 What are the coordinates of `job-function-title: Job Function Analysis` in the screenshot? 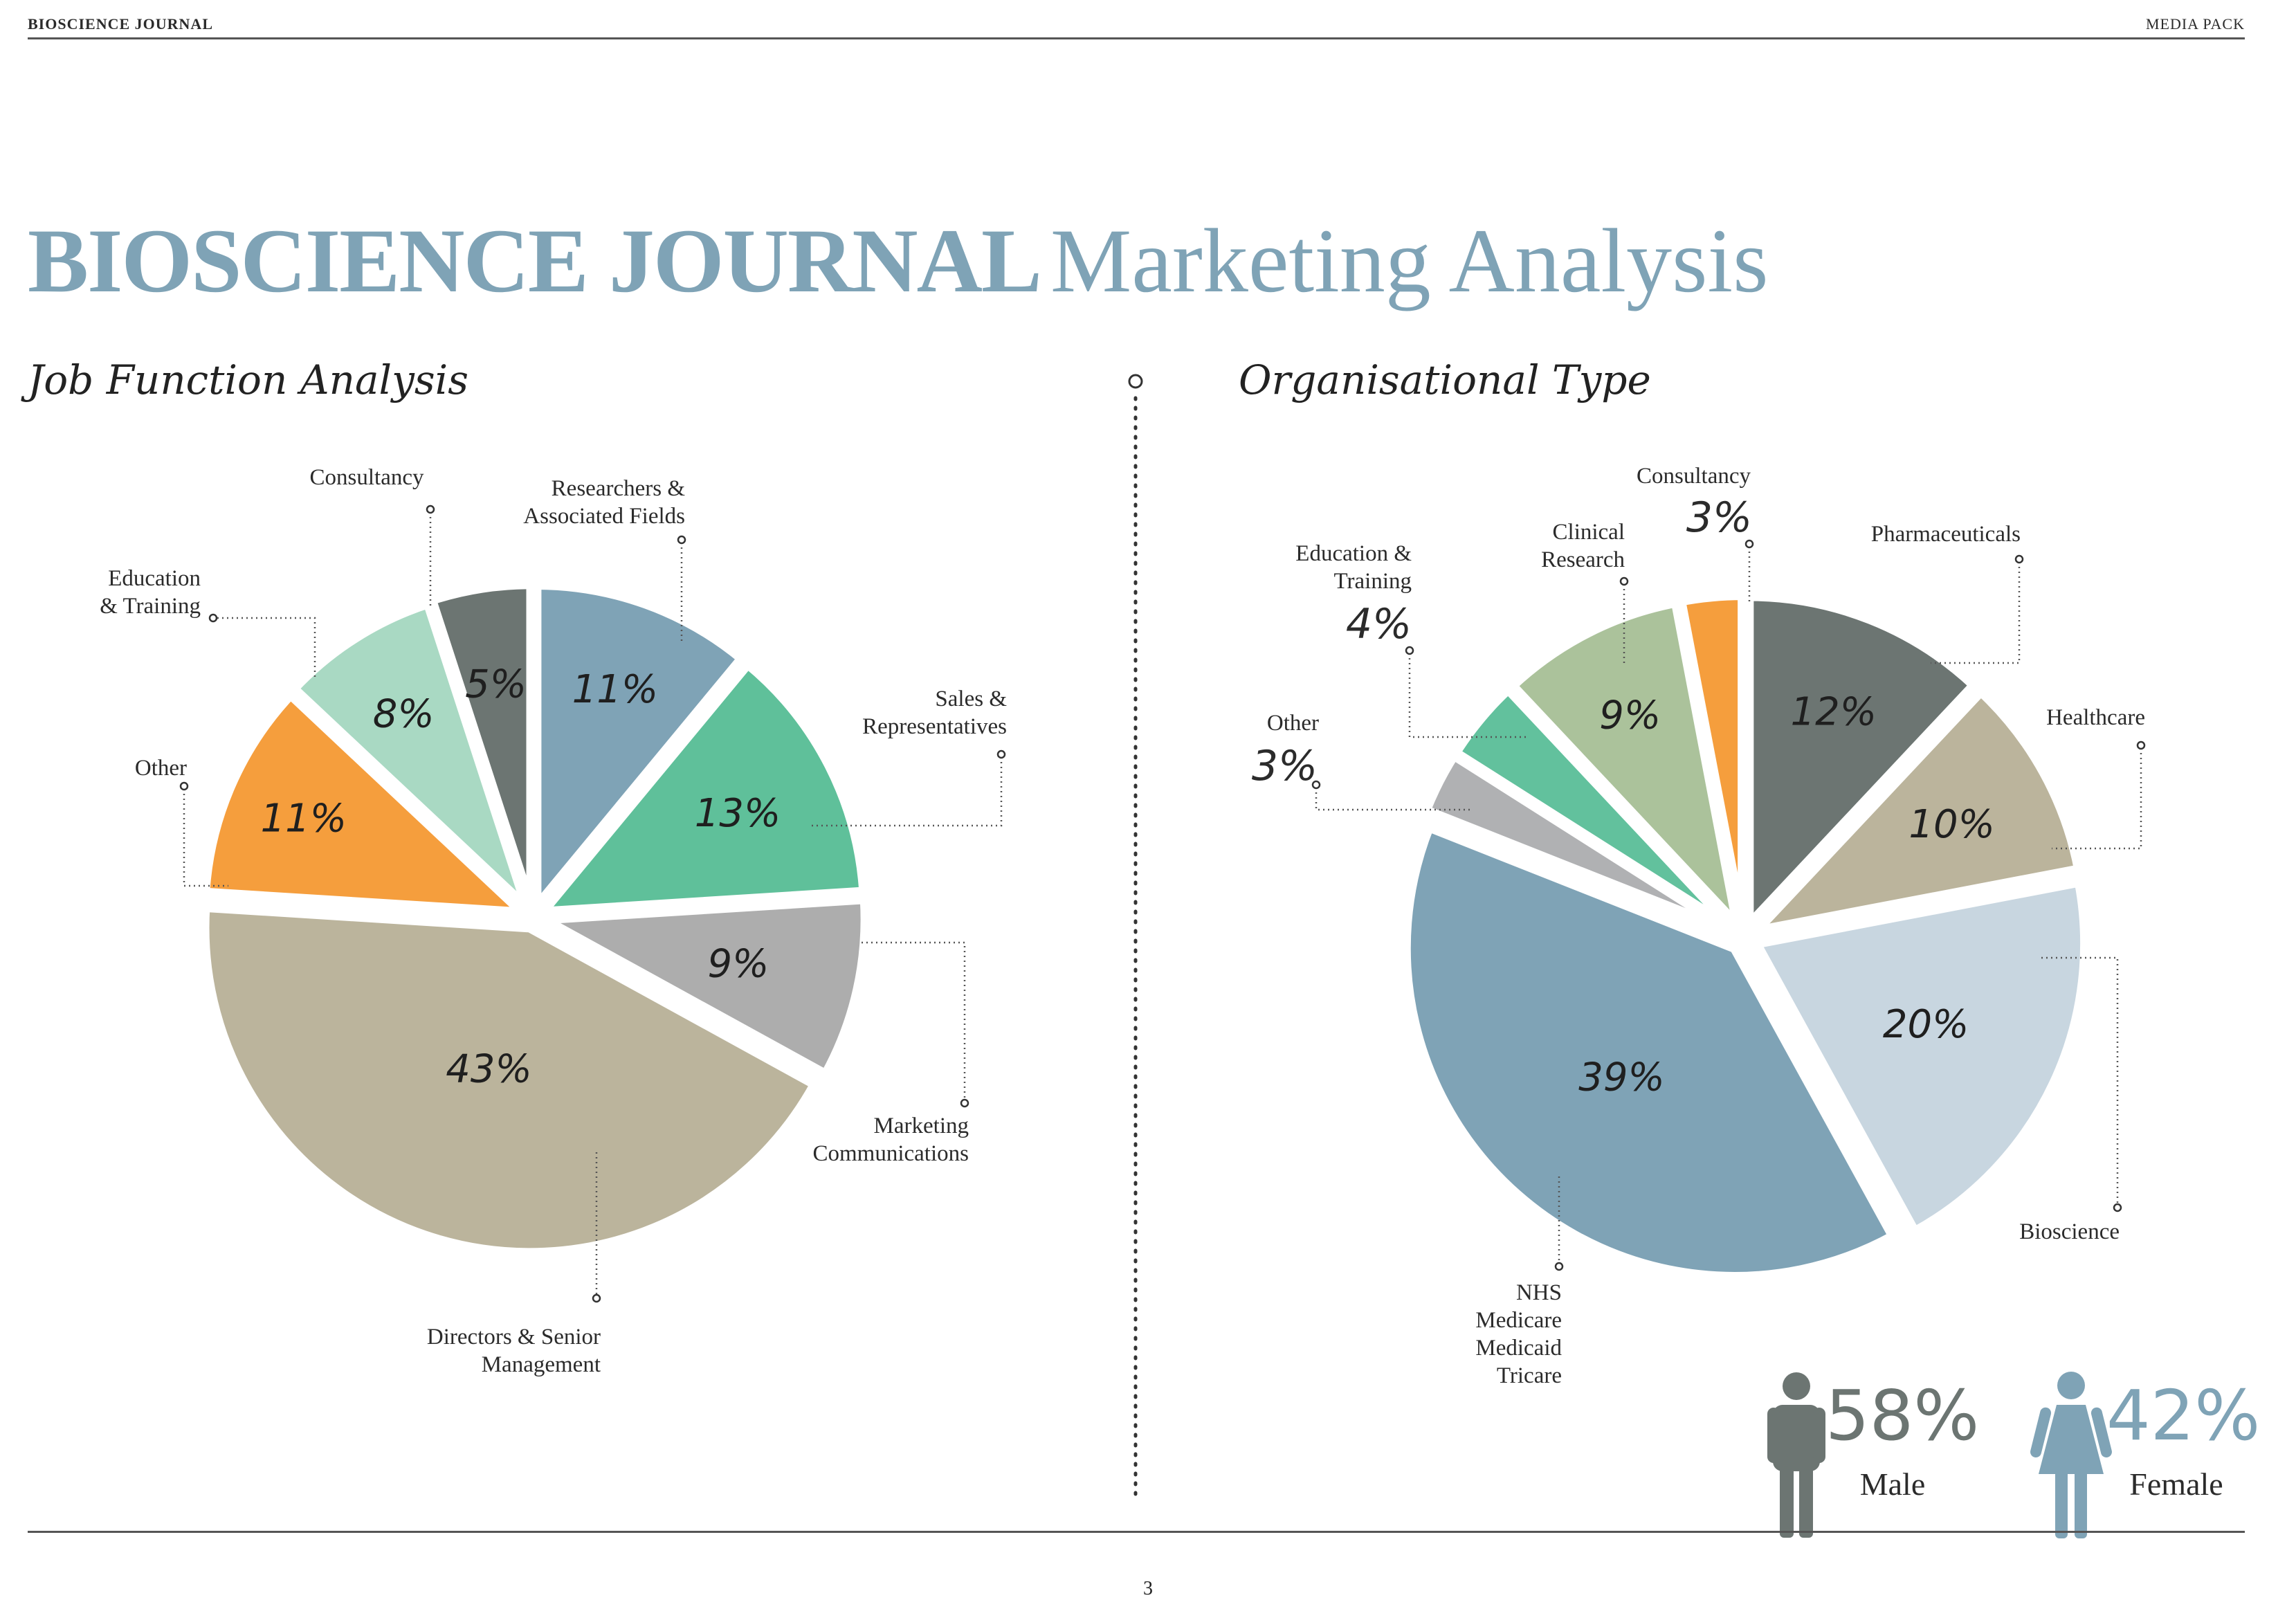 It's located at (248, 379).